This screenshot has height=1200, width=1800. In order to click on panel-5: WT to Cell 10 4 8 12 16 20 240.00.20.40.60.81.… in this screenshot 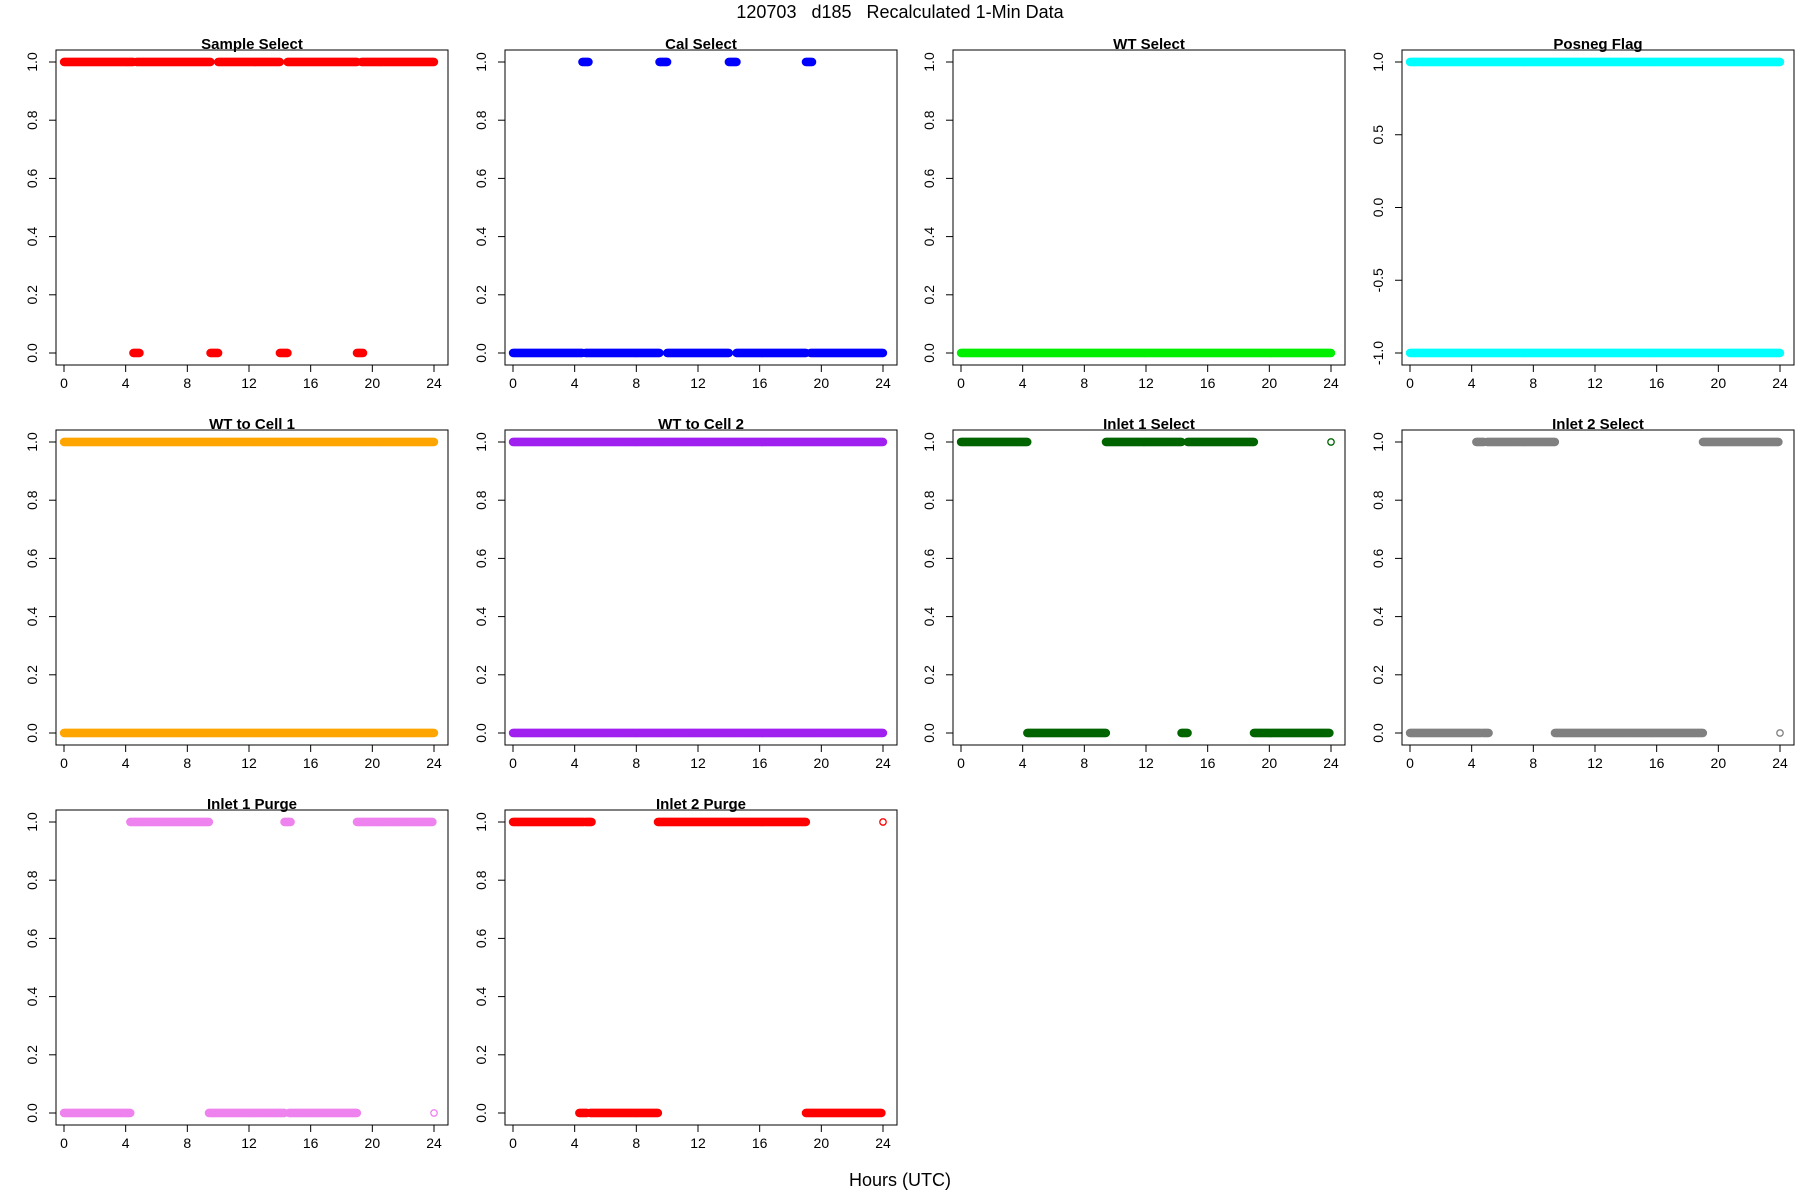, I will do `click(236, 593)`.